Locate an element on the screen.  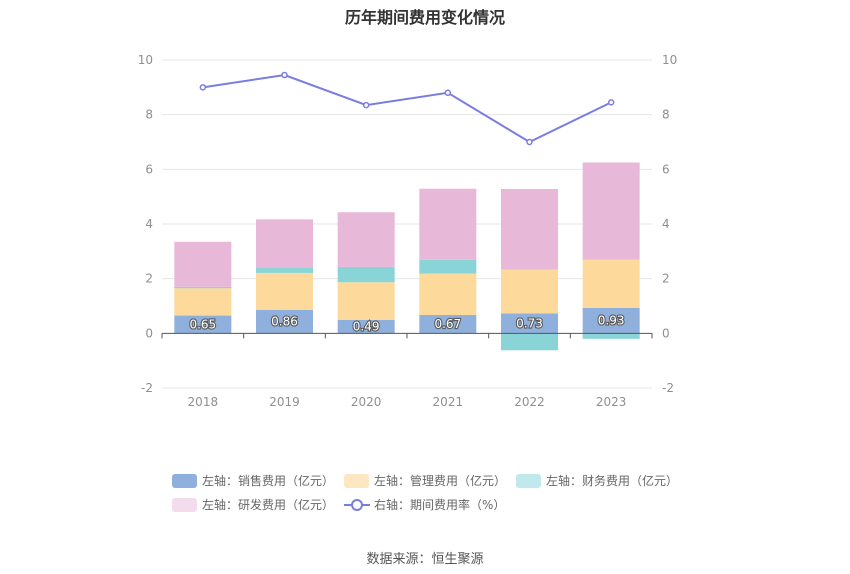
expense-rate-line is located at coordinates (407, 109).